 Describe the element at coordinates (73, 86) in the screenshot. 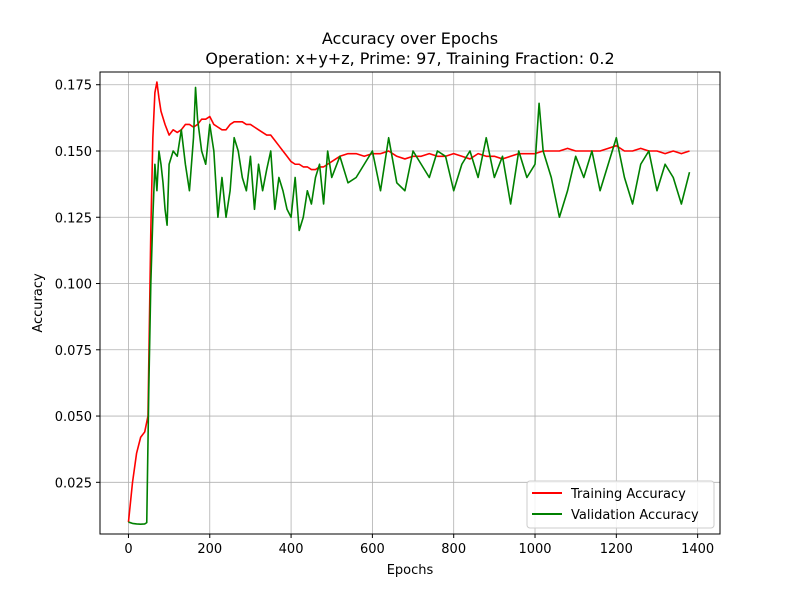

I see `y-tick-label: 0.175` at that location.